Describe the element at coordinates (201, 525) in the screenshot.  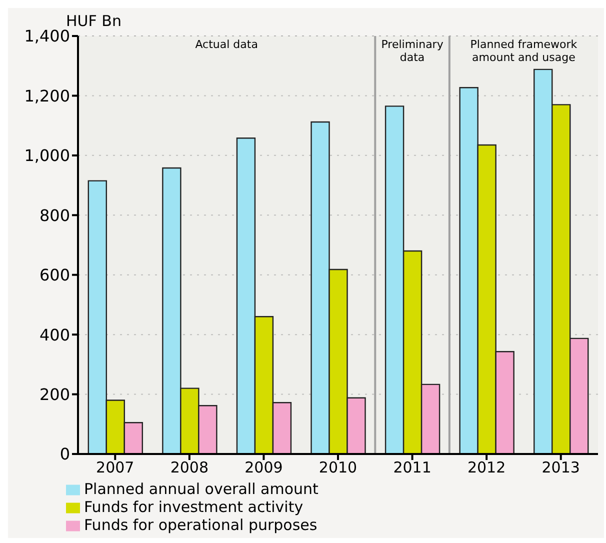
I see `legend-label: Funds for operational purposes` at that location.